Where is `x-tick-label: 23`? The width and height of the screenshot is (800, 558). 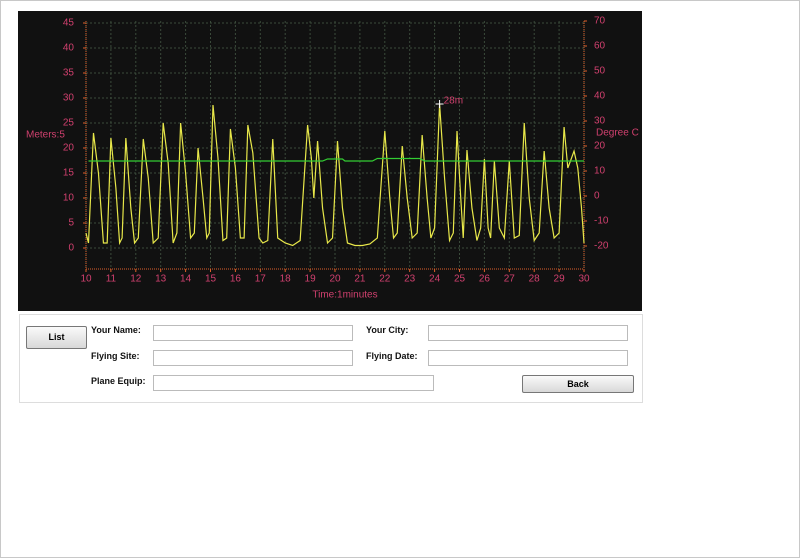
x-tick-label: 23 is located at coordinates (410, 279).